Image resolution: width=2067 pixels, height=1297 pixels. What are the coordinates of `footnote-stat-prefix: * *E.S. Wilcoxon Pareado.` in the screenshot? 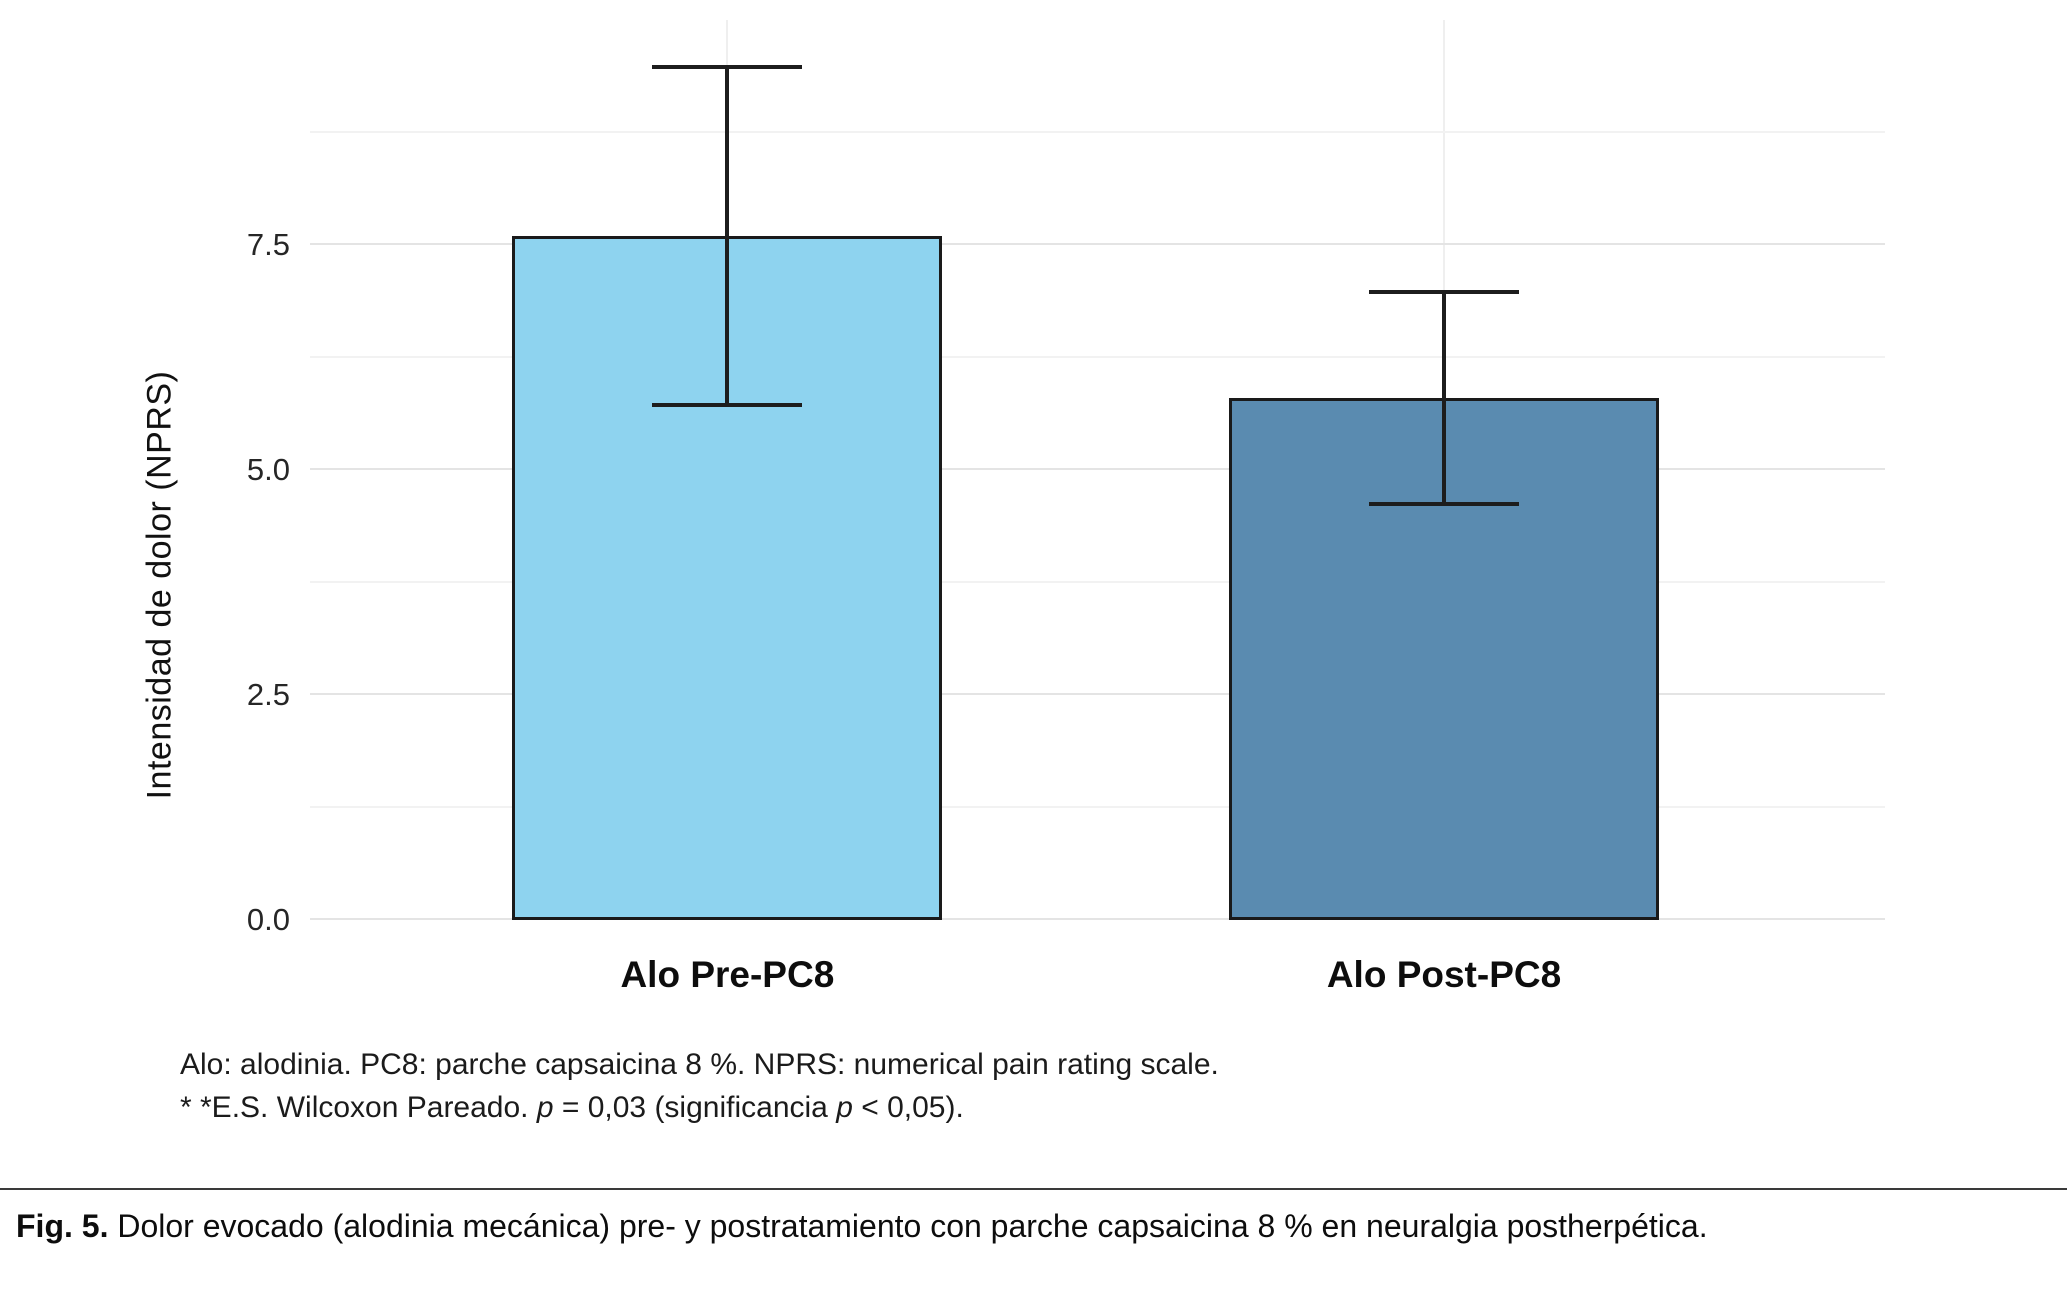 It's located at (358, 1107).